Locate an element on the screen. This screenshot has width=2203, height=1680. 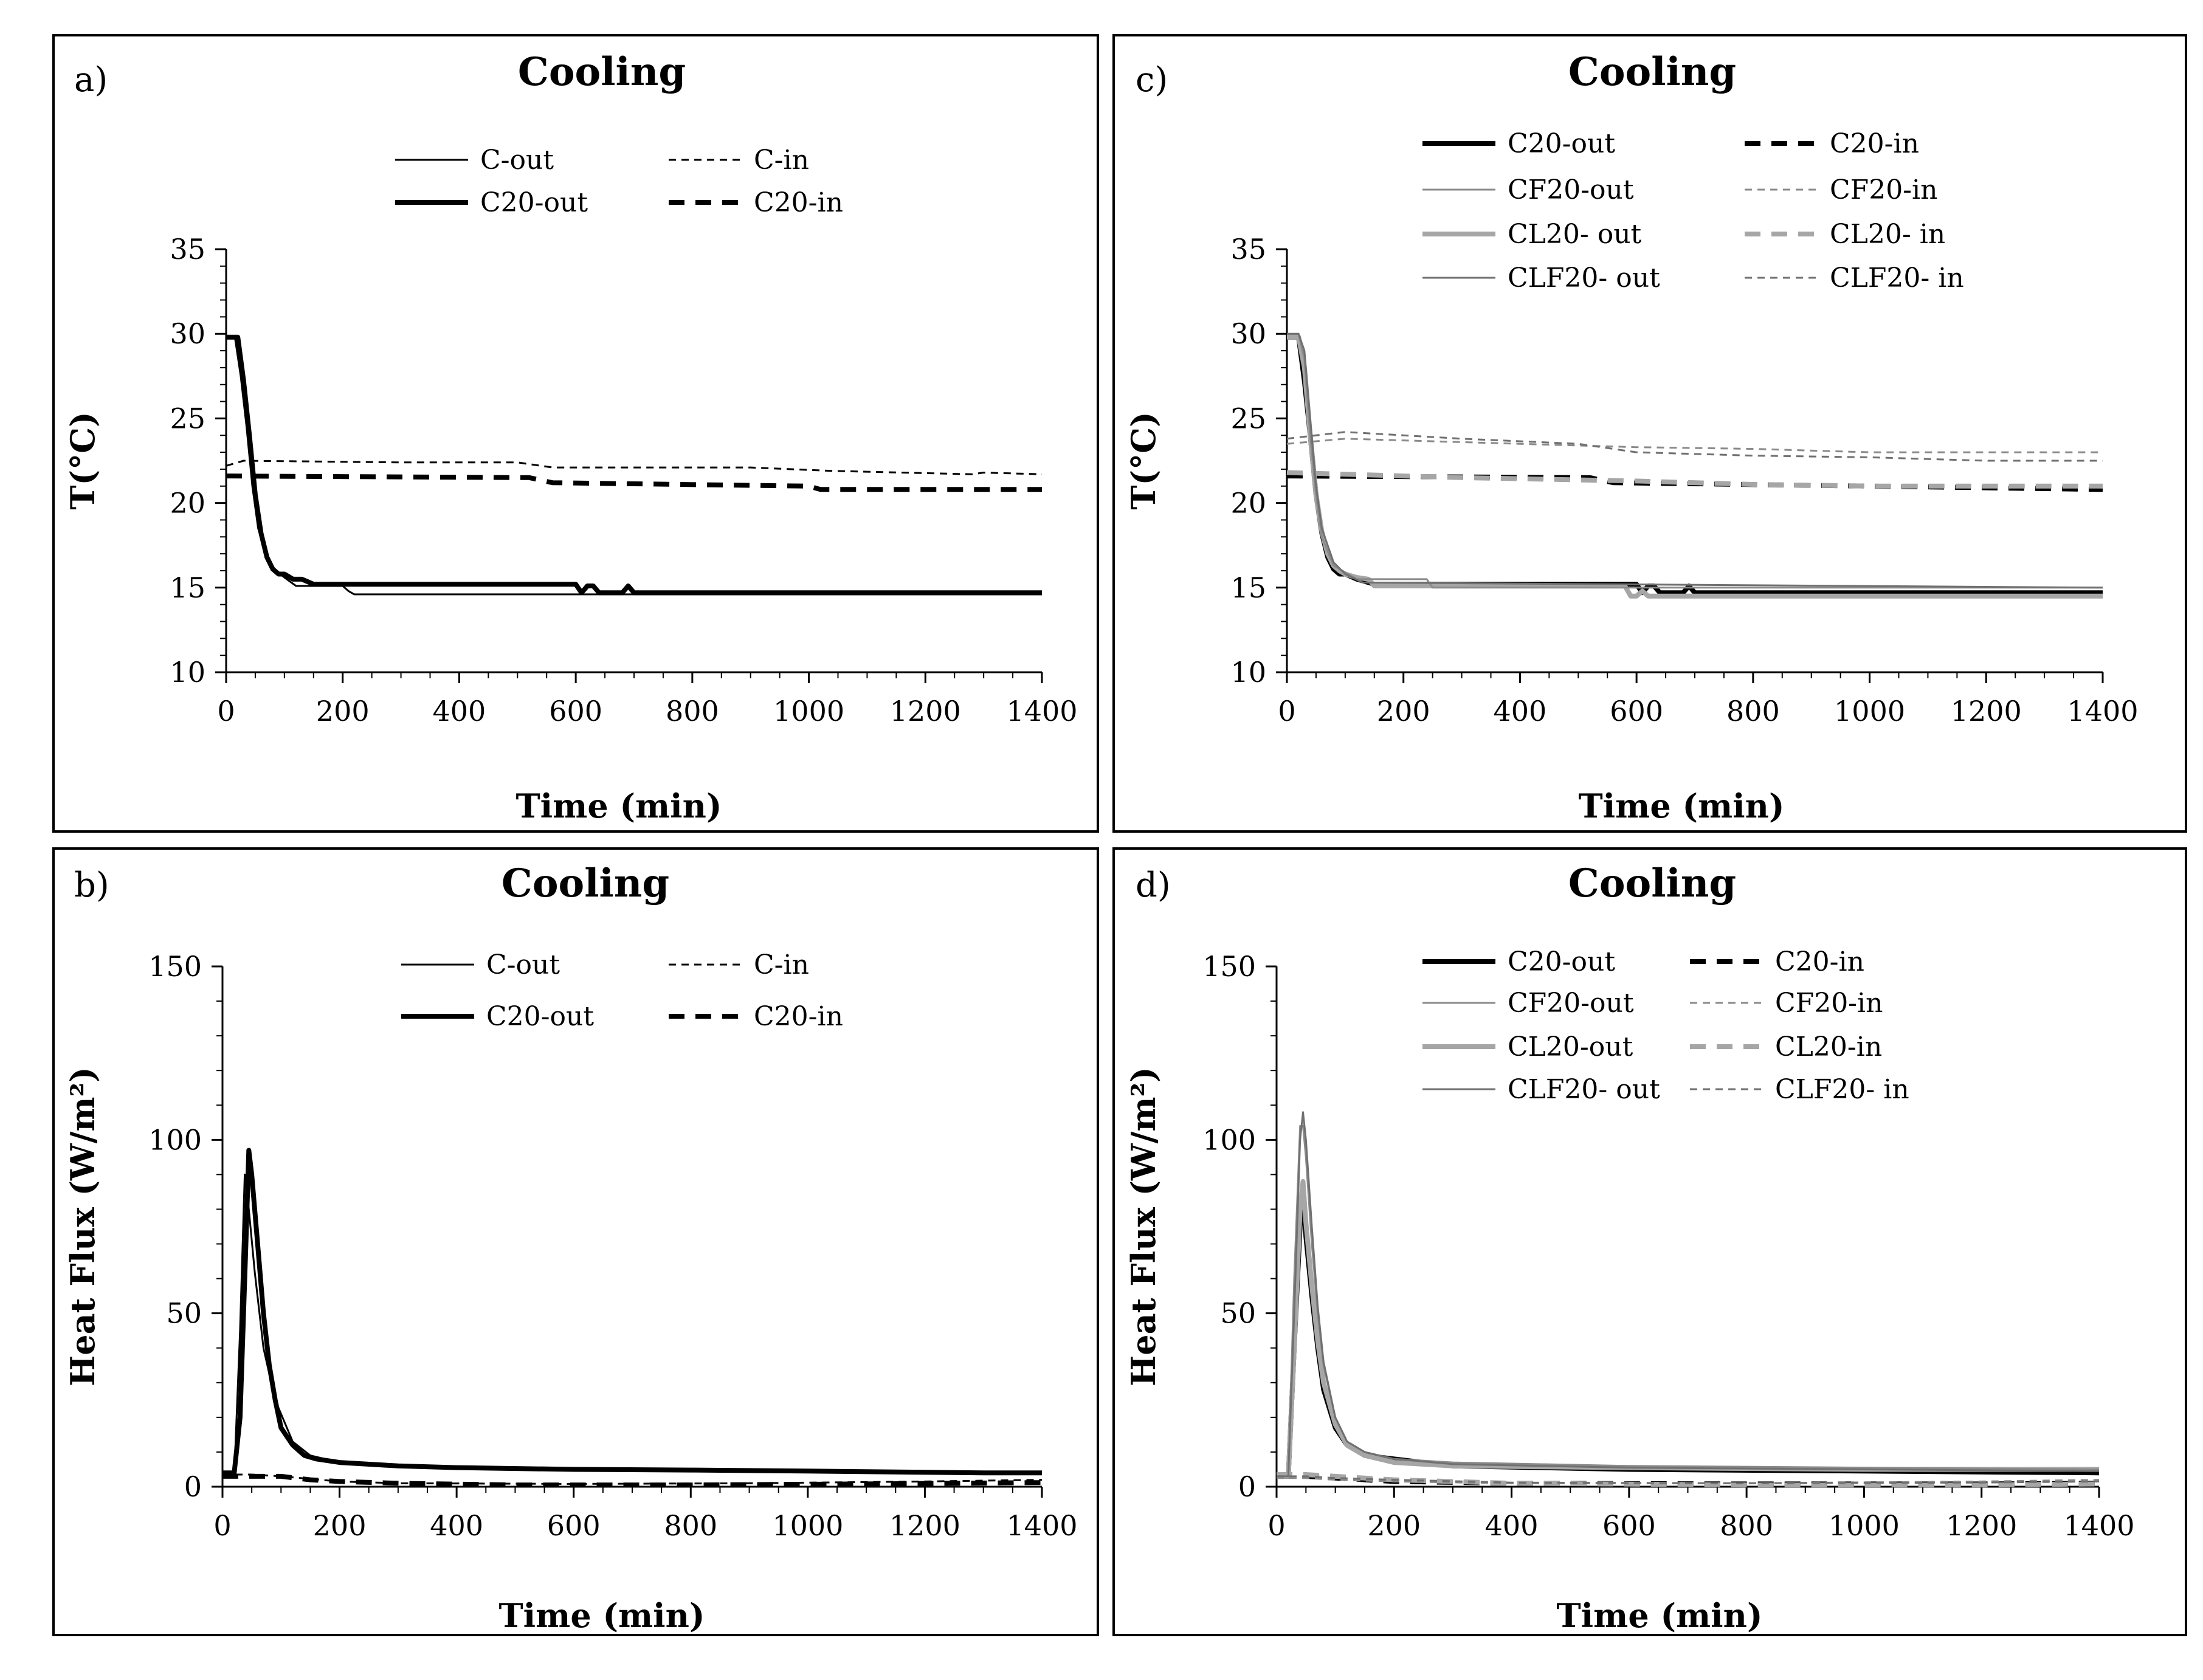
panel-letter: c) is located at coordinates (1152, 80).